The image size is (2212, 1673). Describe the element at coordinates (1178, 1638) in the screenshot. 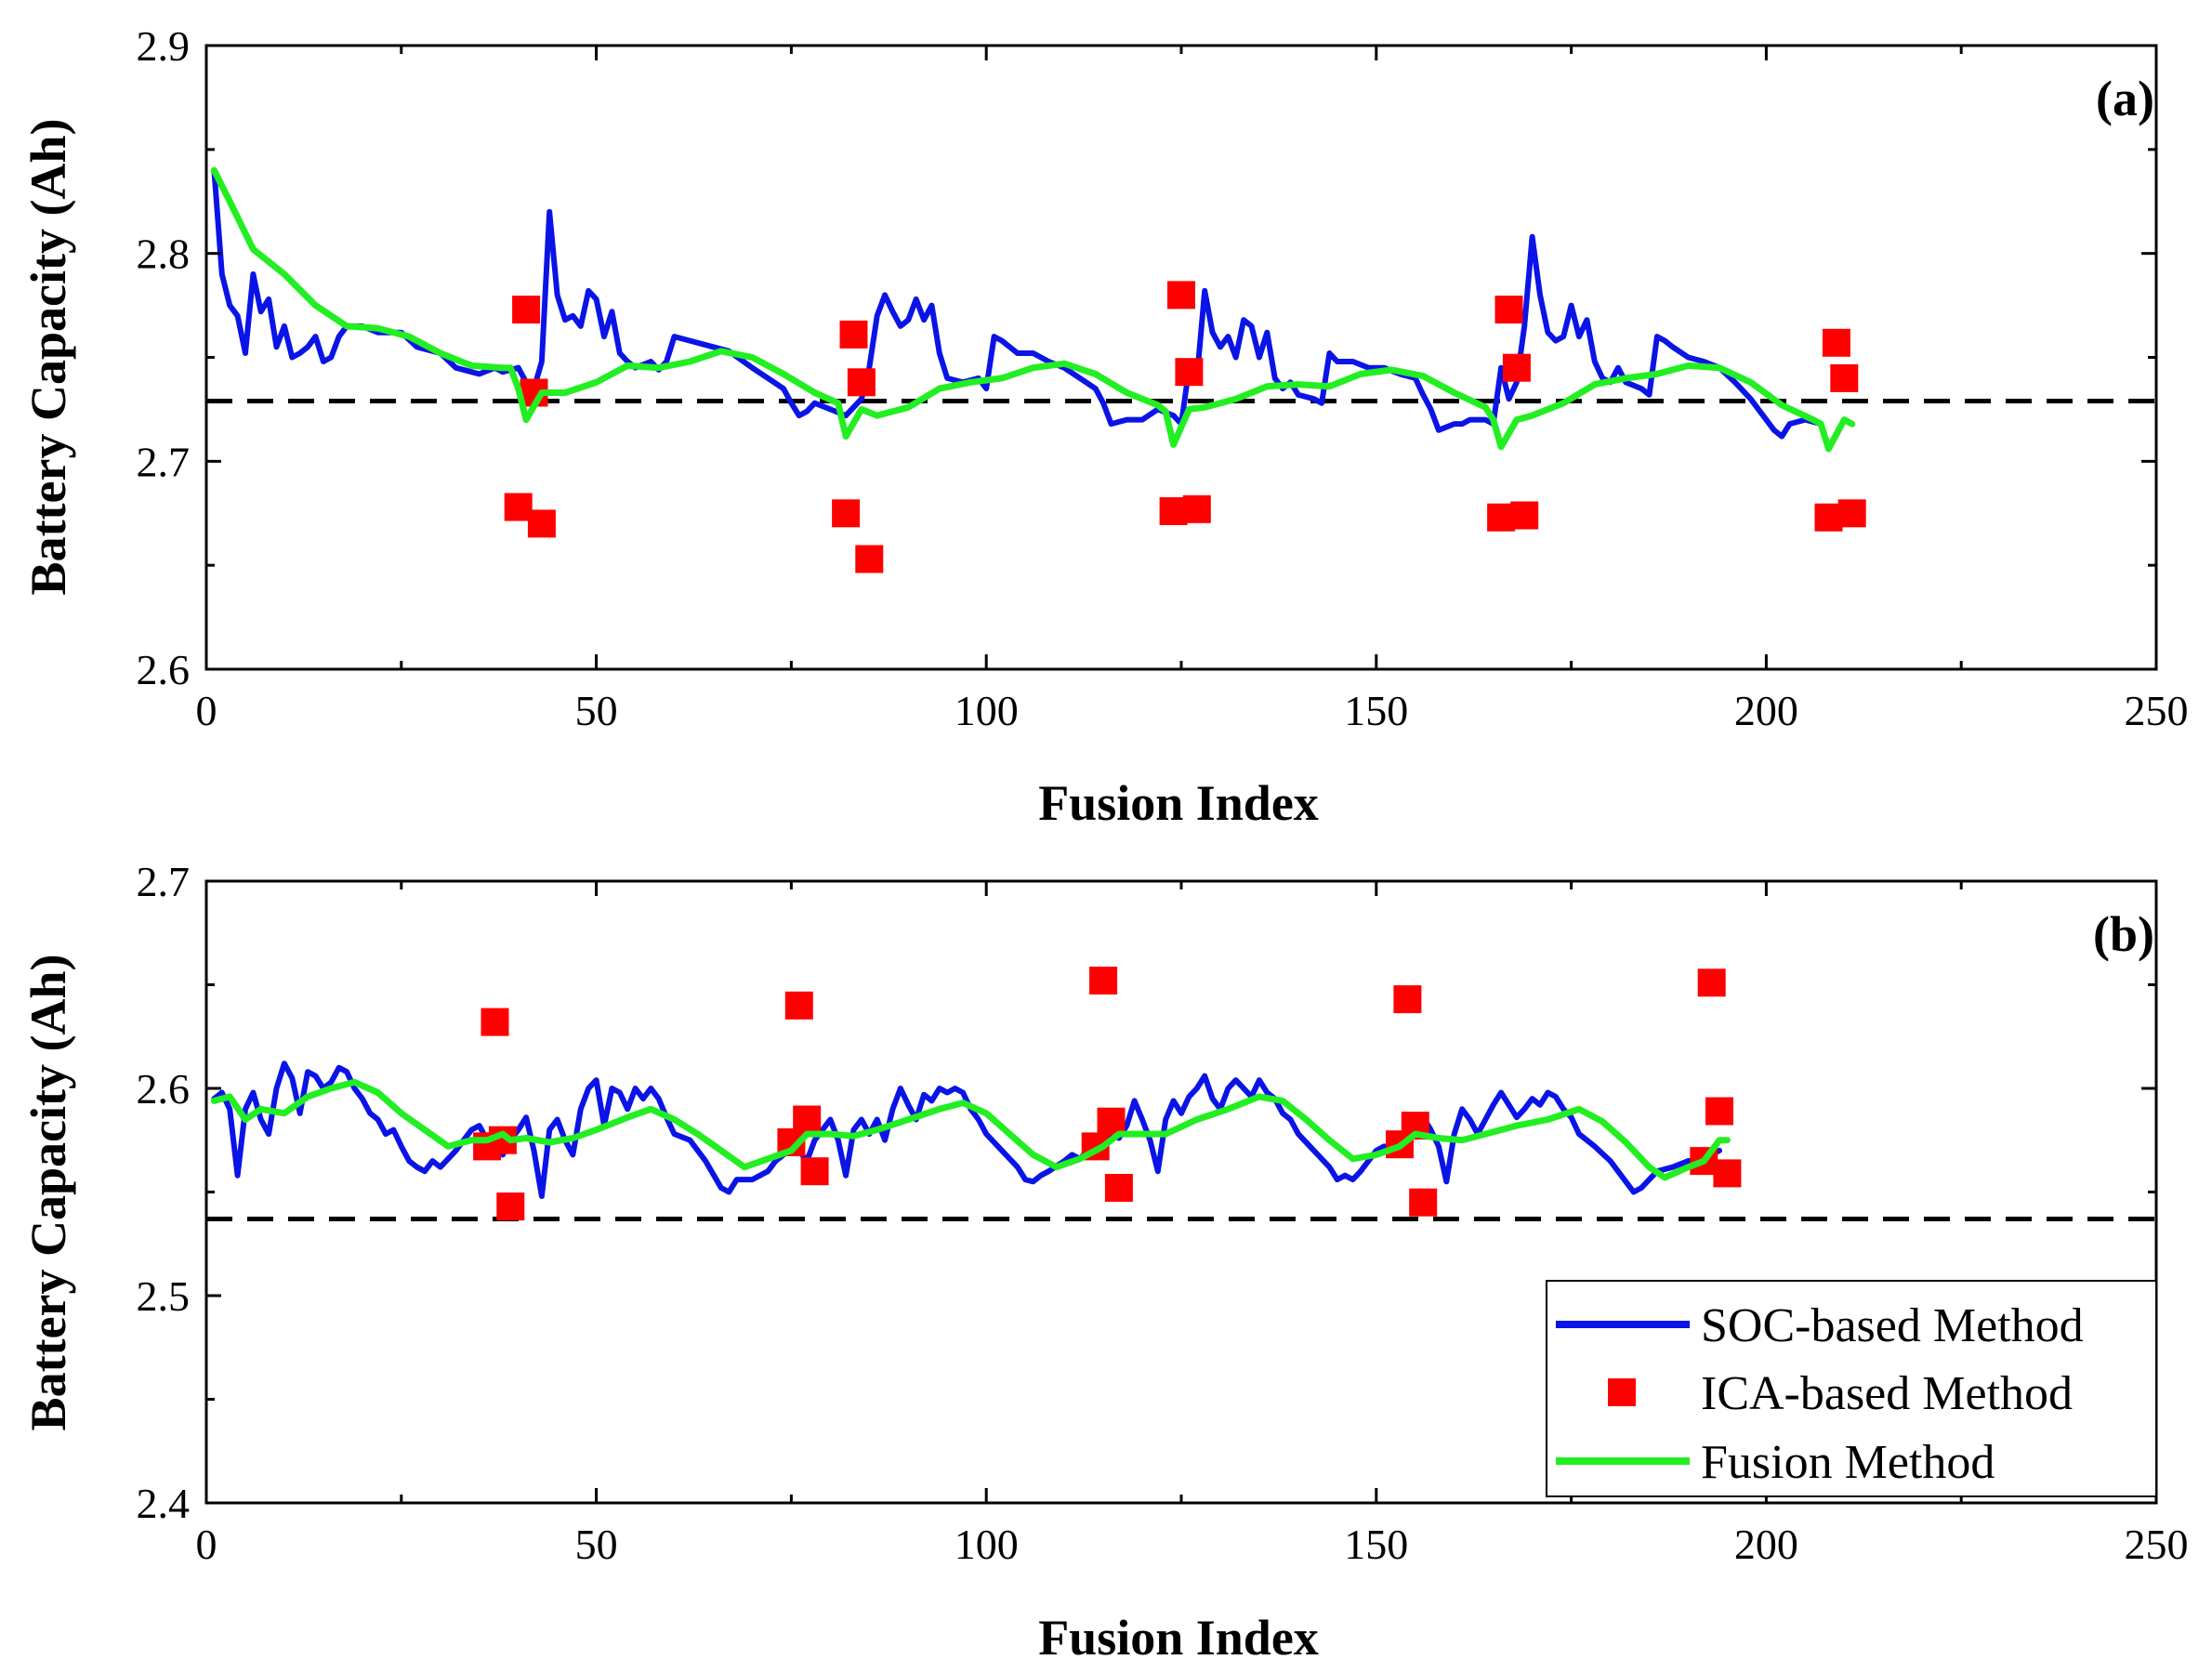

I see `x-axis-label-b: Fusion Index` at that location.